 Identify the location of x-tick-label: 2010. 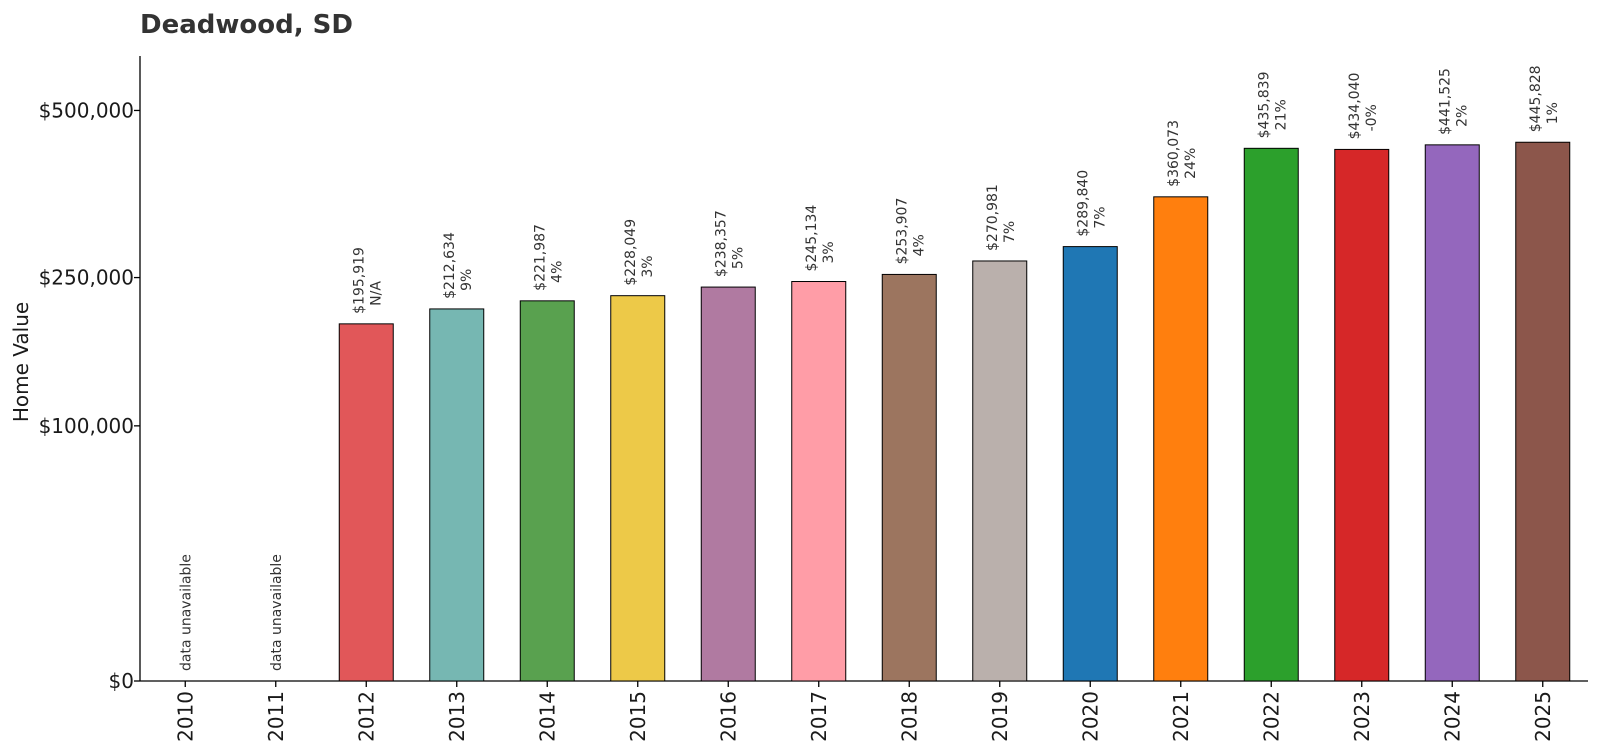
(185, 716).